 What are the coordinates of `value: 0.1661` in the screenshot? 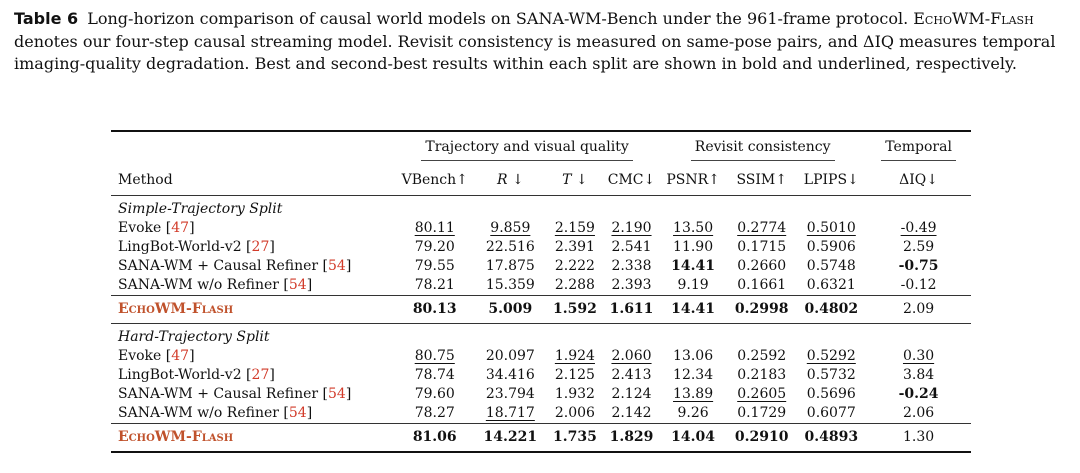 It's located at (762, 285).